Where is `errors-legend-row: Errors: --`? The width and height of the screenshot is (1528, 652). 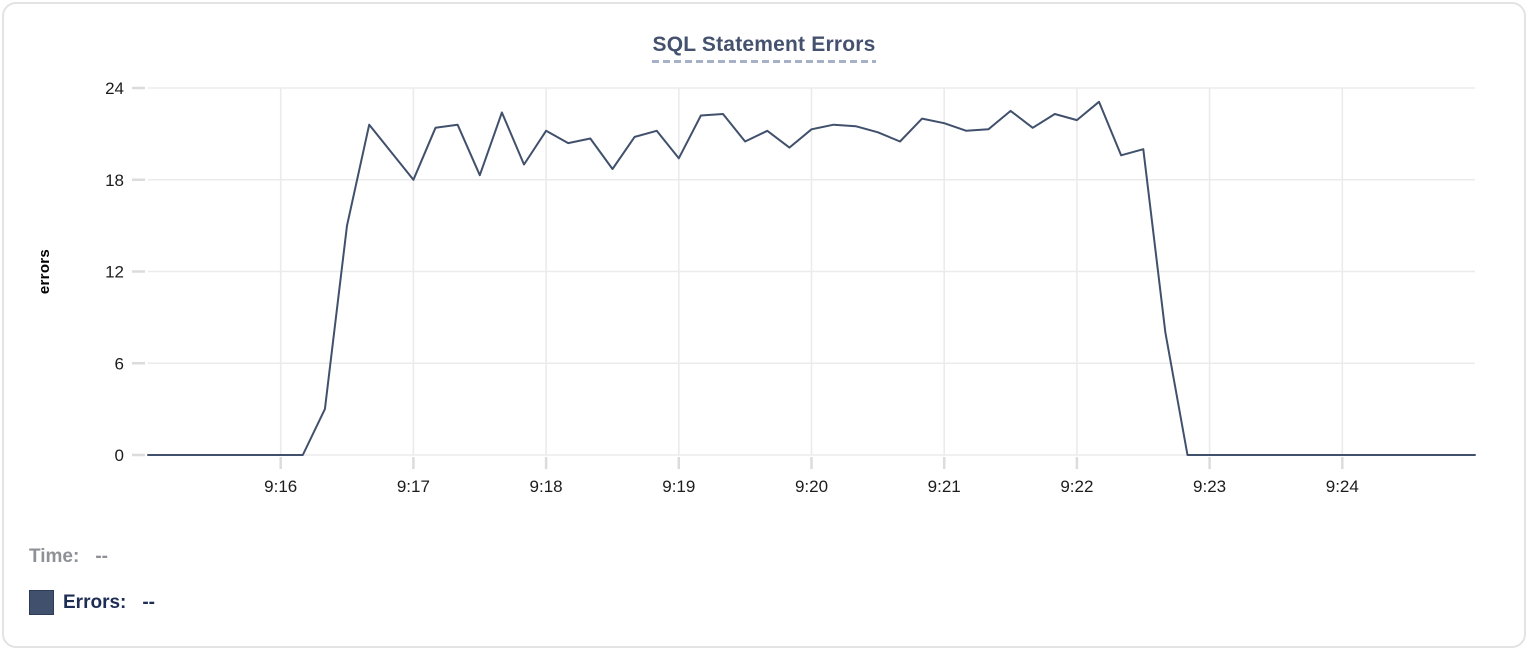 errors-legend-row: Errors: -- is located at coordinates (92, 602).